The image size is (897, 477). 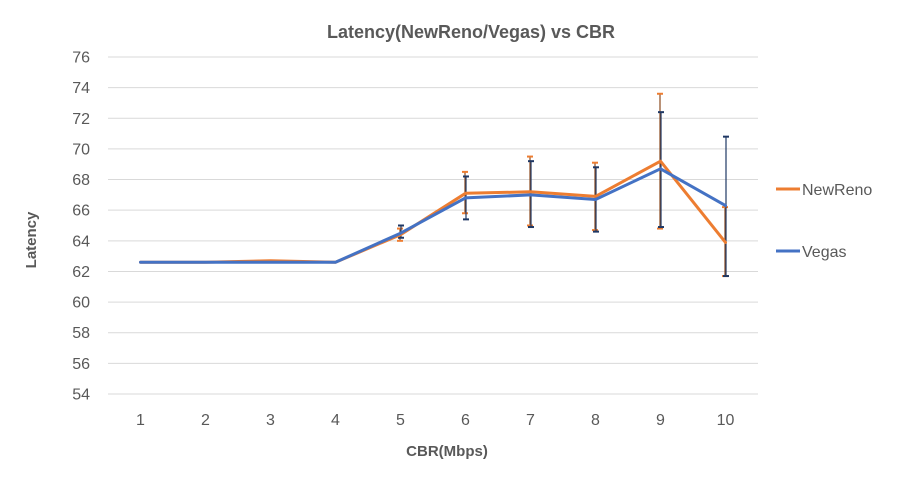 I want to click on chart-title: Latency(NewReno/Vegas) vs CBR, so click(x=471, y=32).